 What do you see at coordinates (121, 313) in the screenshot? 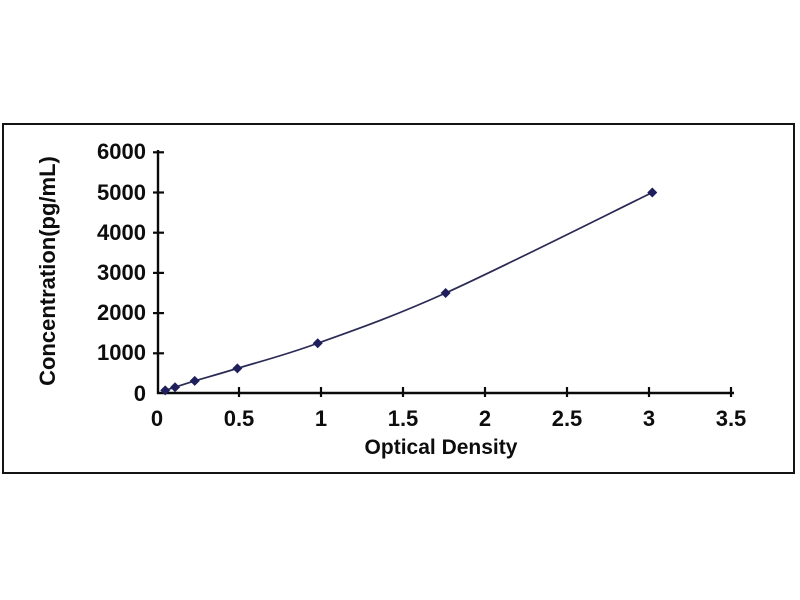
I see `y-tick-label: 2000` at bounding box center [121, 313].